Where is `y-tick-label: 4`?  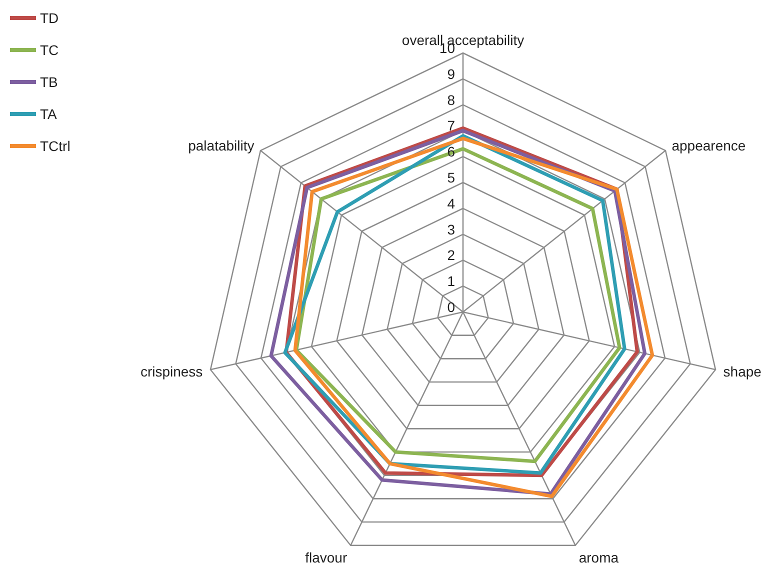
y-tick-label: 4 is located at coordinates (451, 203).